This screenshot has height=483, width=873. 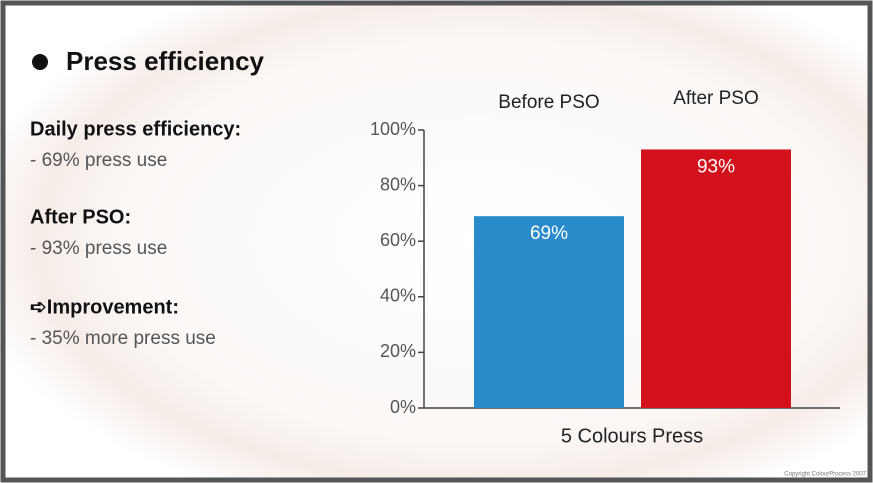 What do you see at coordinates (135, 129) in the screenshot?
I see `item-label: Daily press efficiency:` at bounding box center [135, 129].